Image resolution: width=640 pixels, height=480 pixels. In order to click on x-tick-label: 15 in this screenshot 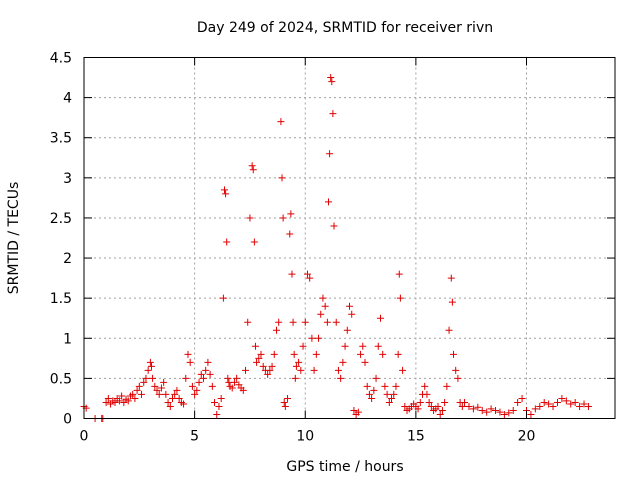, I will do `click(416, 437)`.